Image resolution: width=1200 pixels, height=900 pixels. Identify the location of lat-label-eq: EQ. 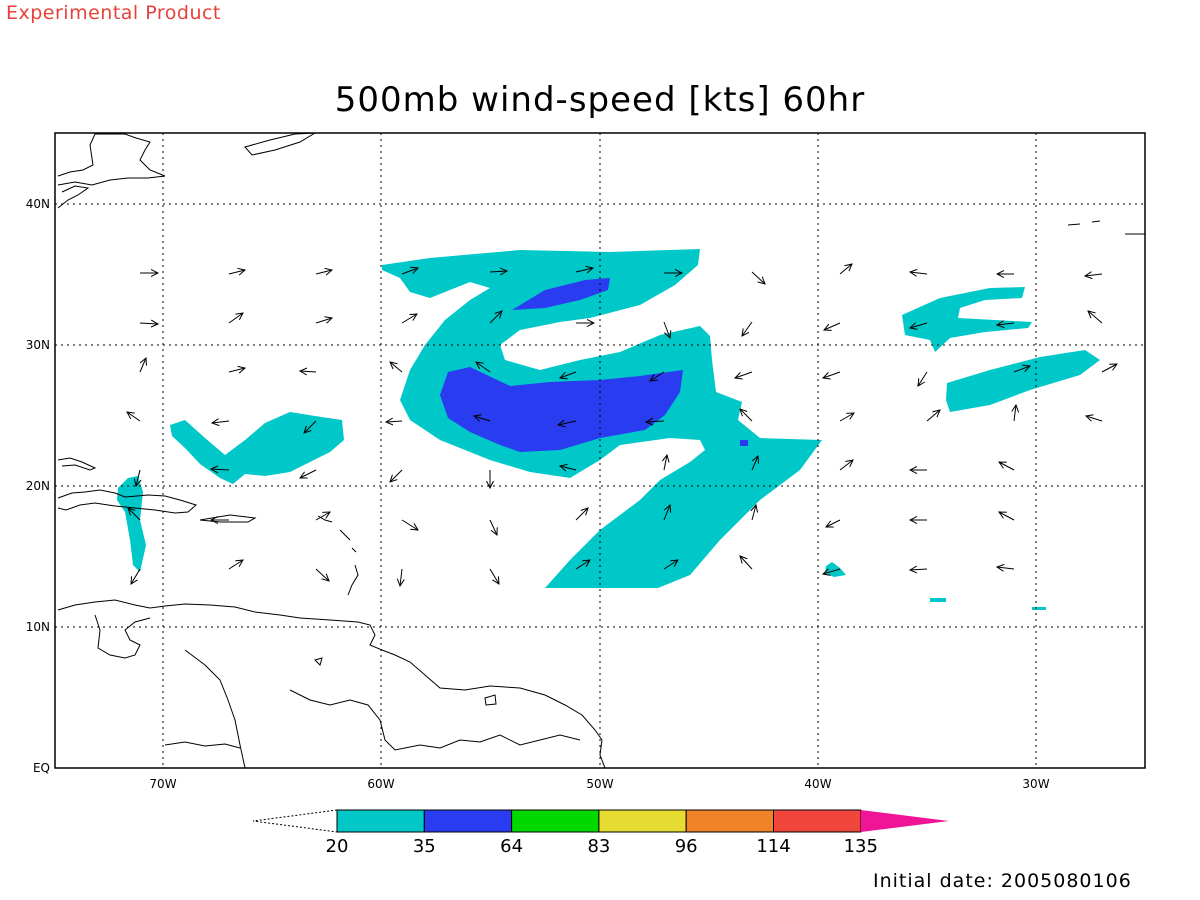
(41, 768).